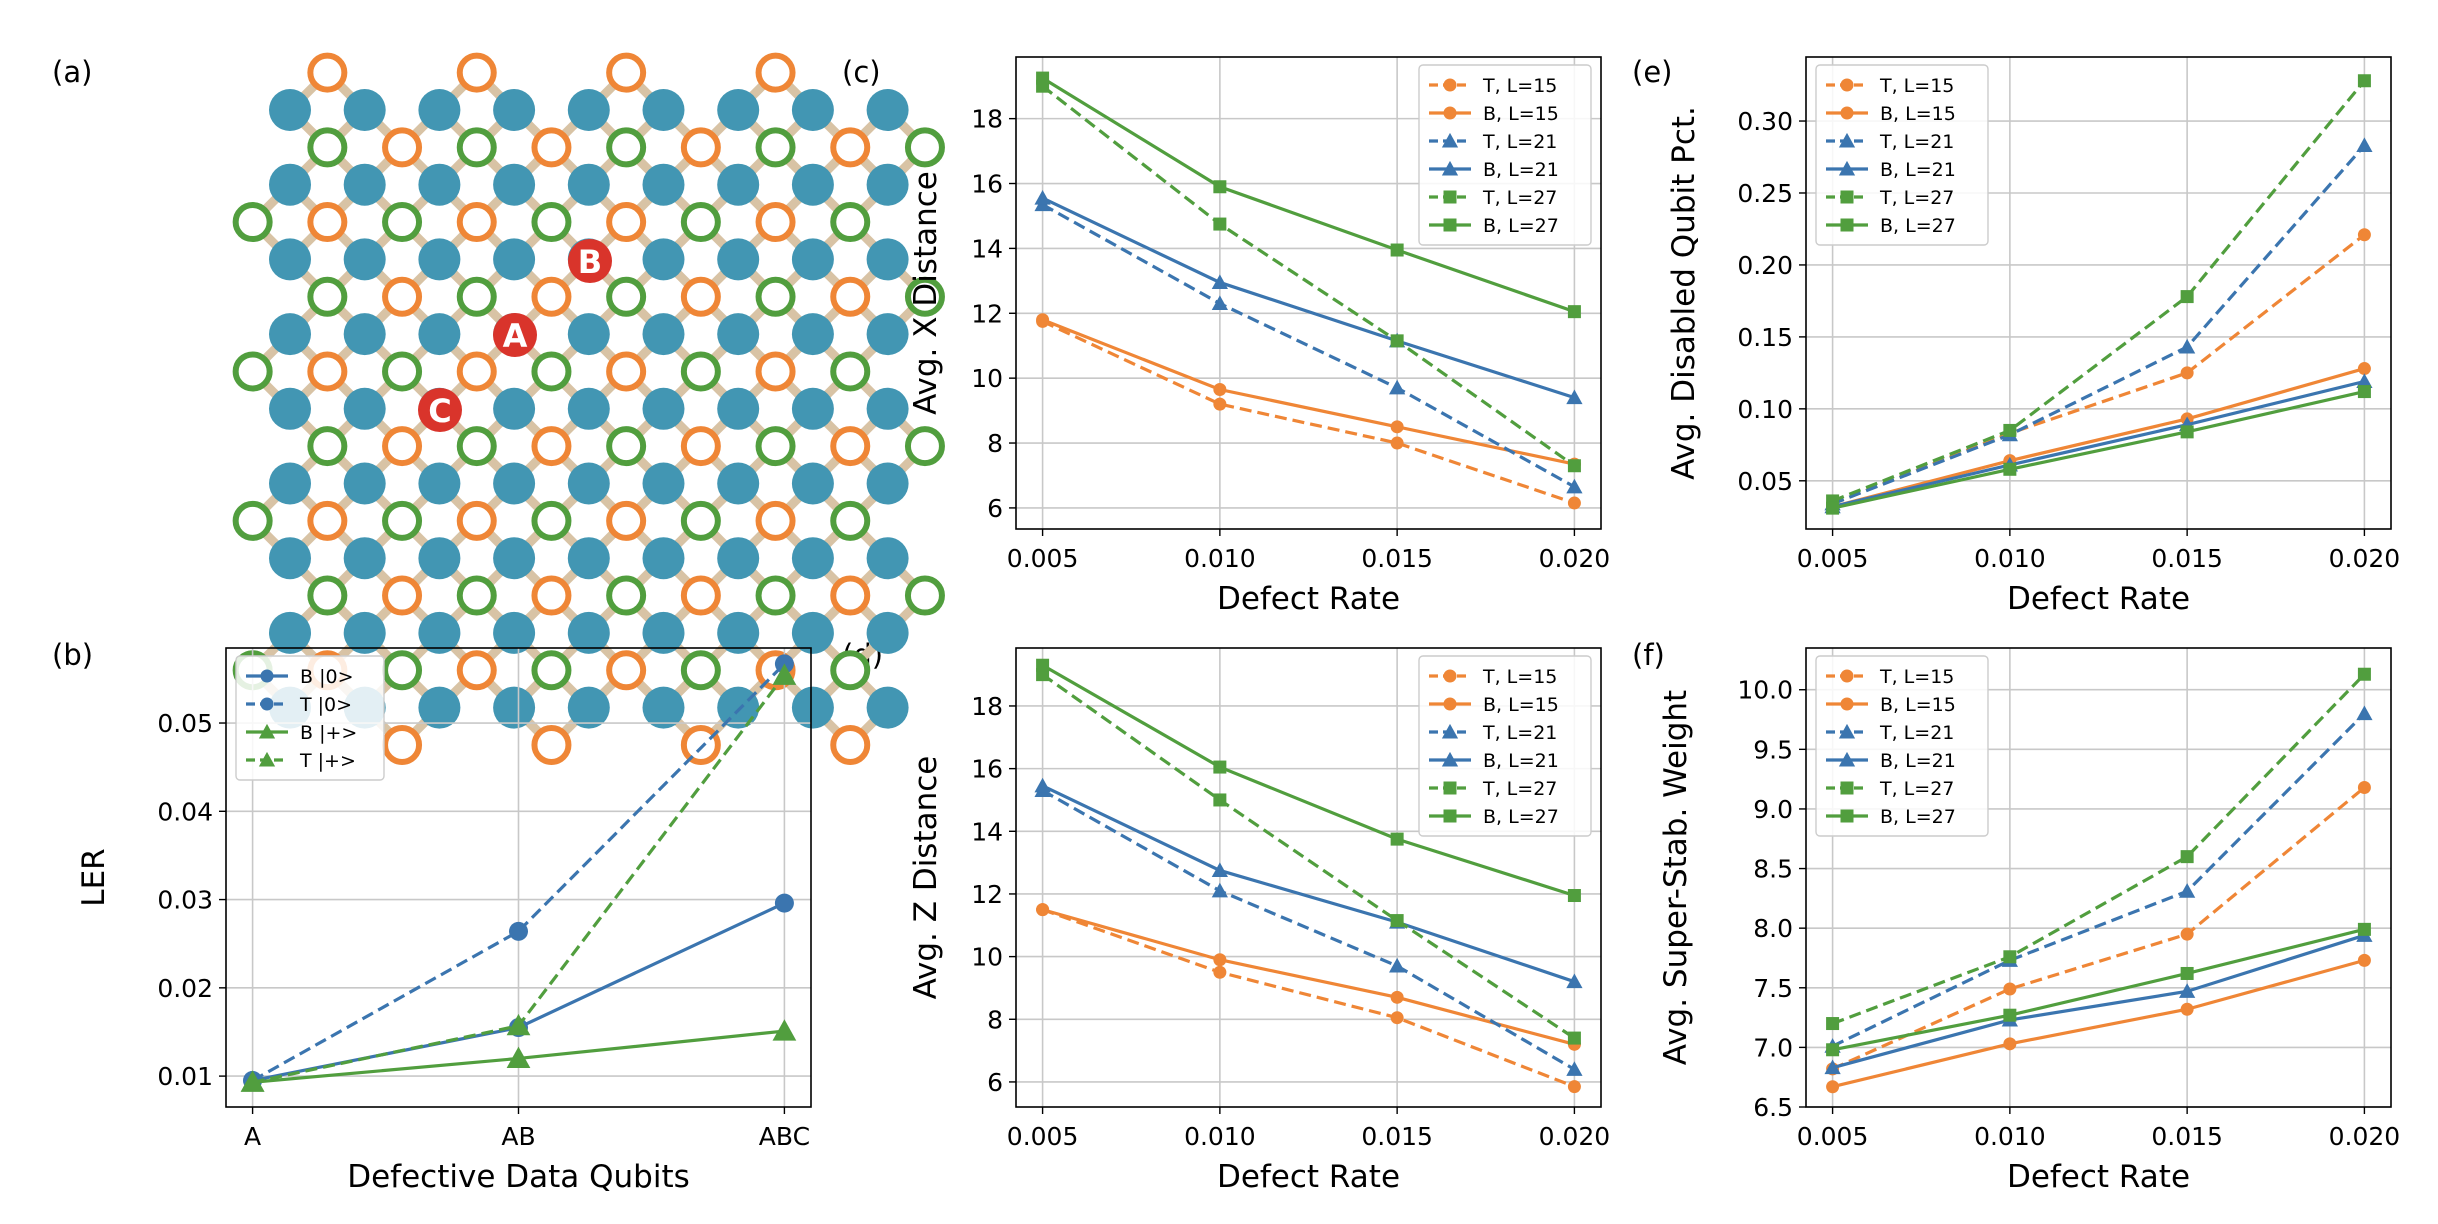 The height and width of the screenshot is (1224, 2438). What do you see at coordinates (1918, 761) in the screenshot?
I see `legend-label: B, L=21` at bounding box center [1918, 761].